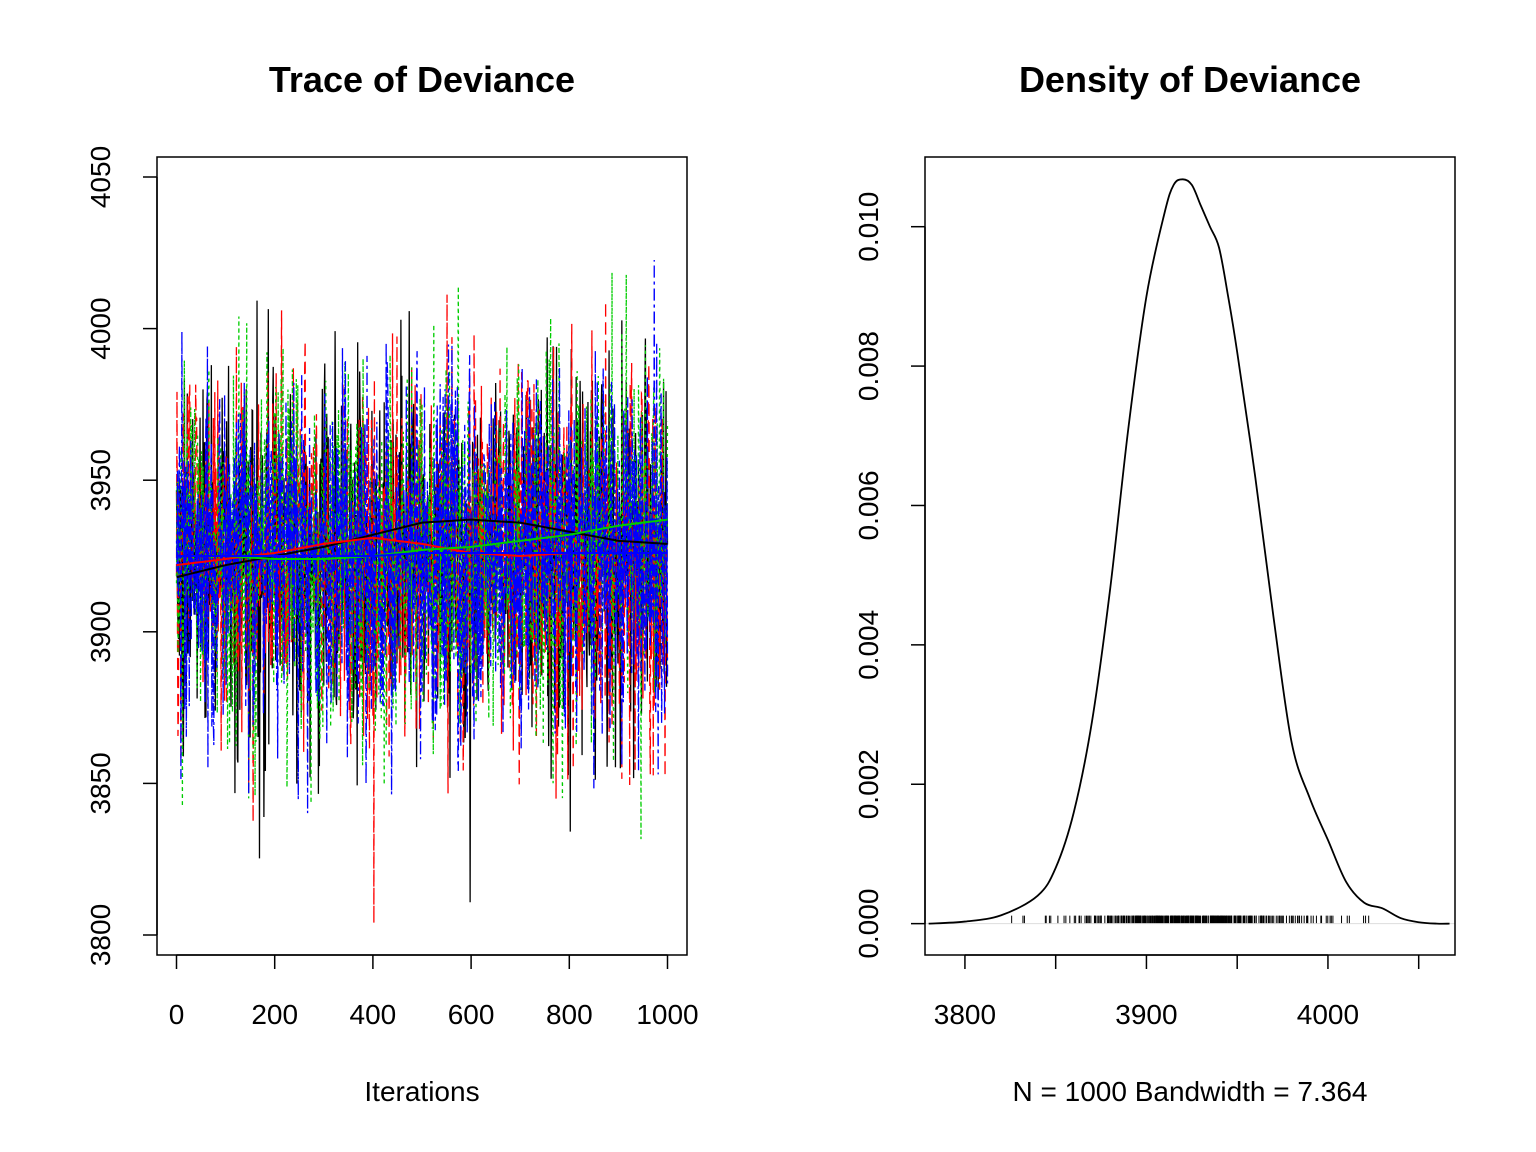  I want to click on density-x-tick-label: 3900, so click(1146, 1014).